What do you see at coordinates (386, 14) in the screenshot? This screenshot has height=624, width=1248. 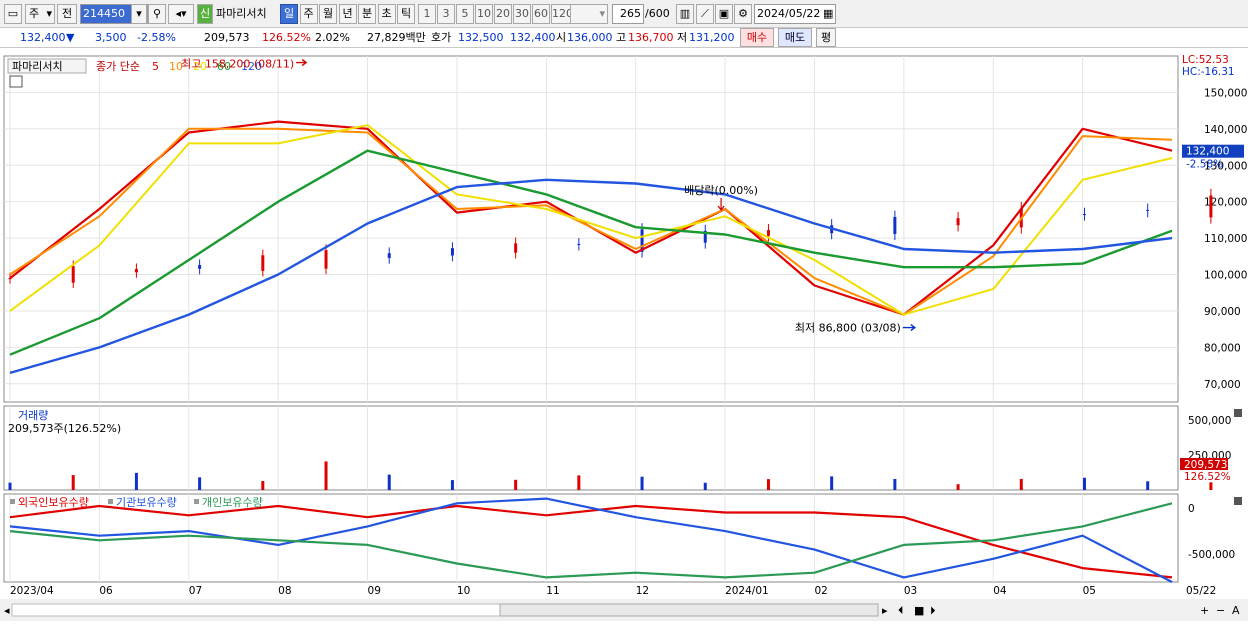 I see `period-tab-5: 초` at bounding box center [386, 14].